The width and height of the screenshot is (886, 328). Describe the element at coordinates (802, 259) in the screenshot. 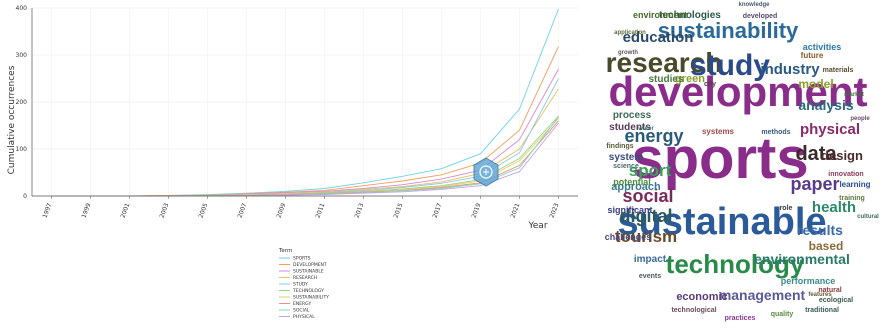

I see `cloud-word: environmental` at that location.